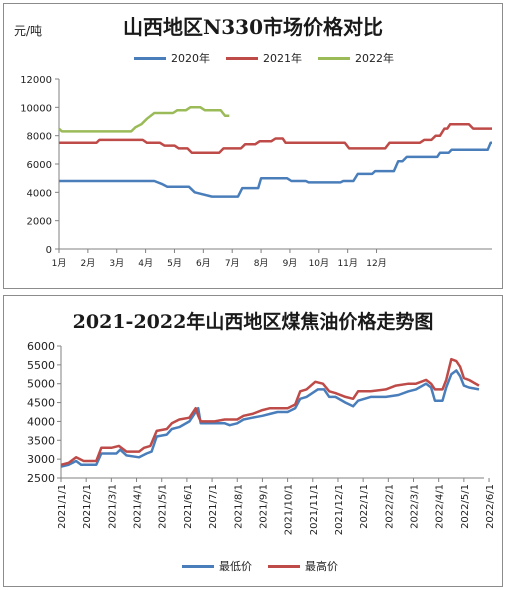 The image size is (509, 590). What do you see at coordinates (188, 506) in the screenshot?
I see `chart2-x-tick-label: 2021/6/1` at bounding box center [188, 506].